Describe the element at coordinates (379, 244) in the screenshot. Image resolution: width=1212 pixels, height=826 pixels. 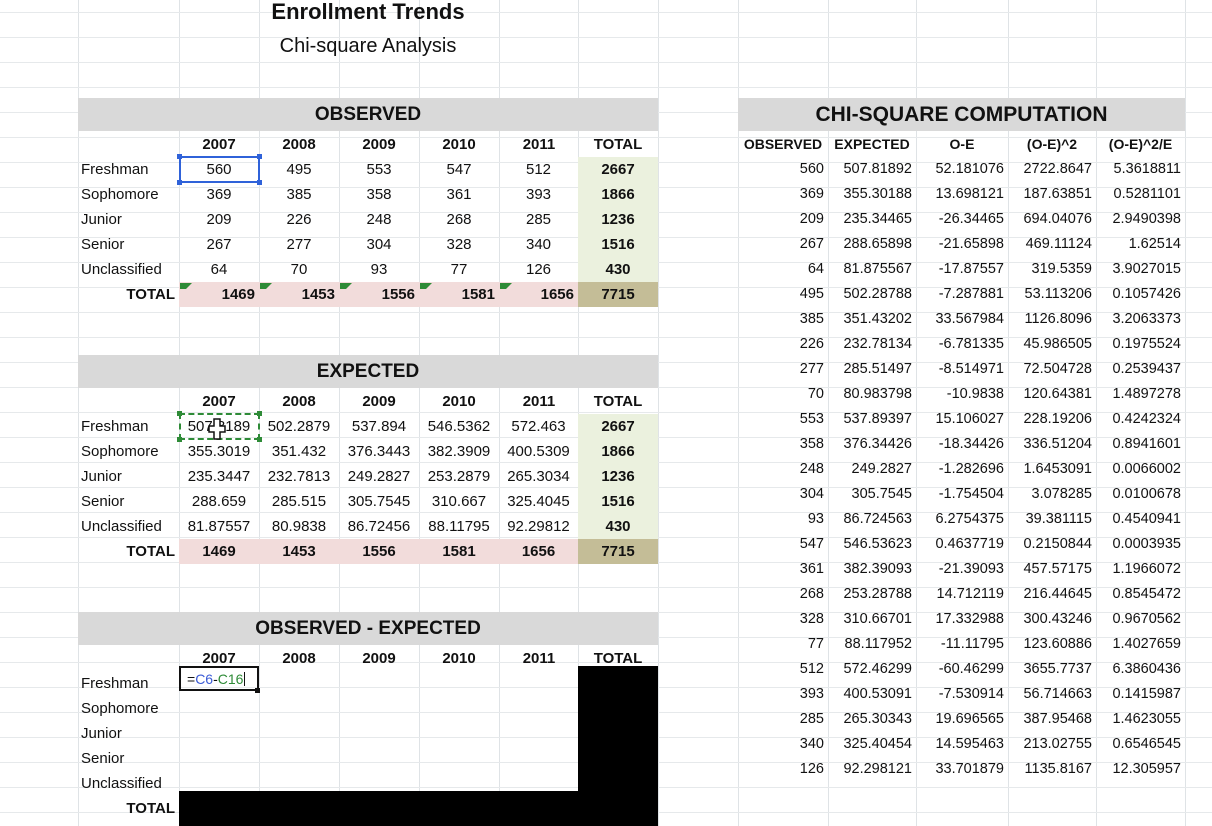
I see `observed-cell: 304` at that location.